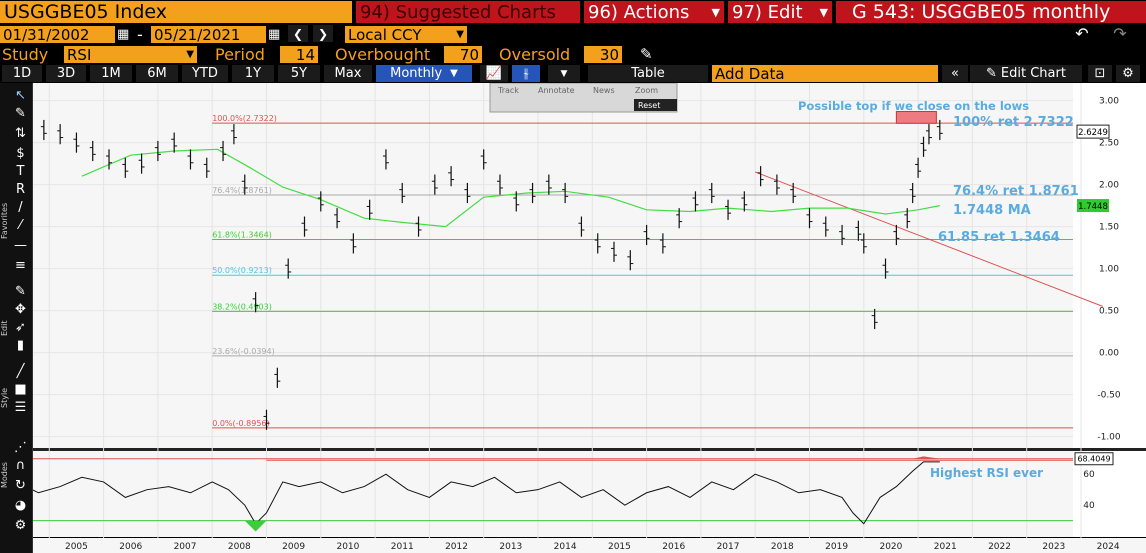 This screenshot has width=1146, height=553. I want to click on reset-button-bg, so click(655, 105).